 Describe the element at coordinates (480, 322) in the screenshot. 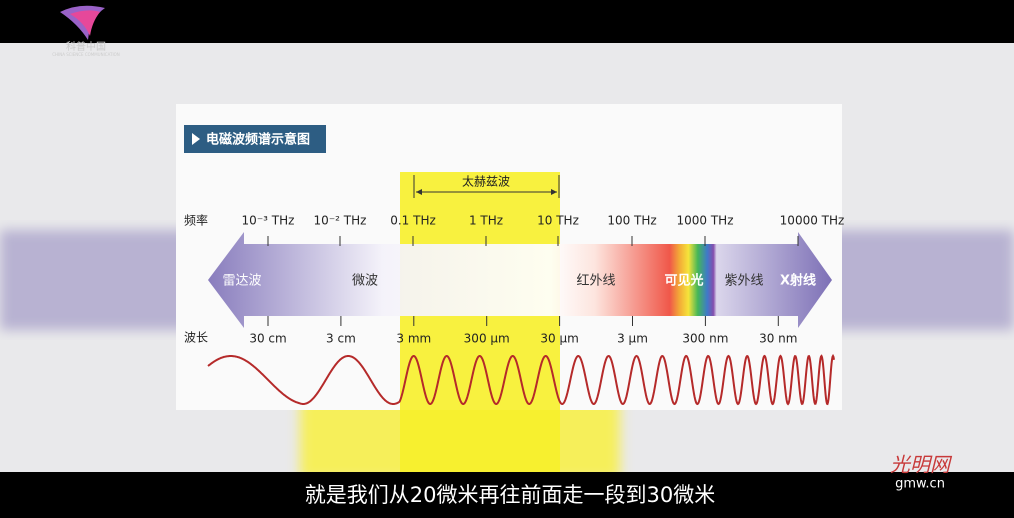

I see `terahertz-highlight` at that location.